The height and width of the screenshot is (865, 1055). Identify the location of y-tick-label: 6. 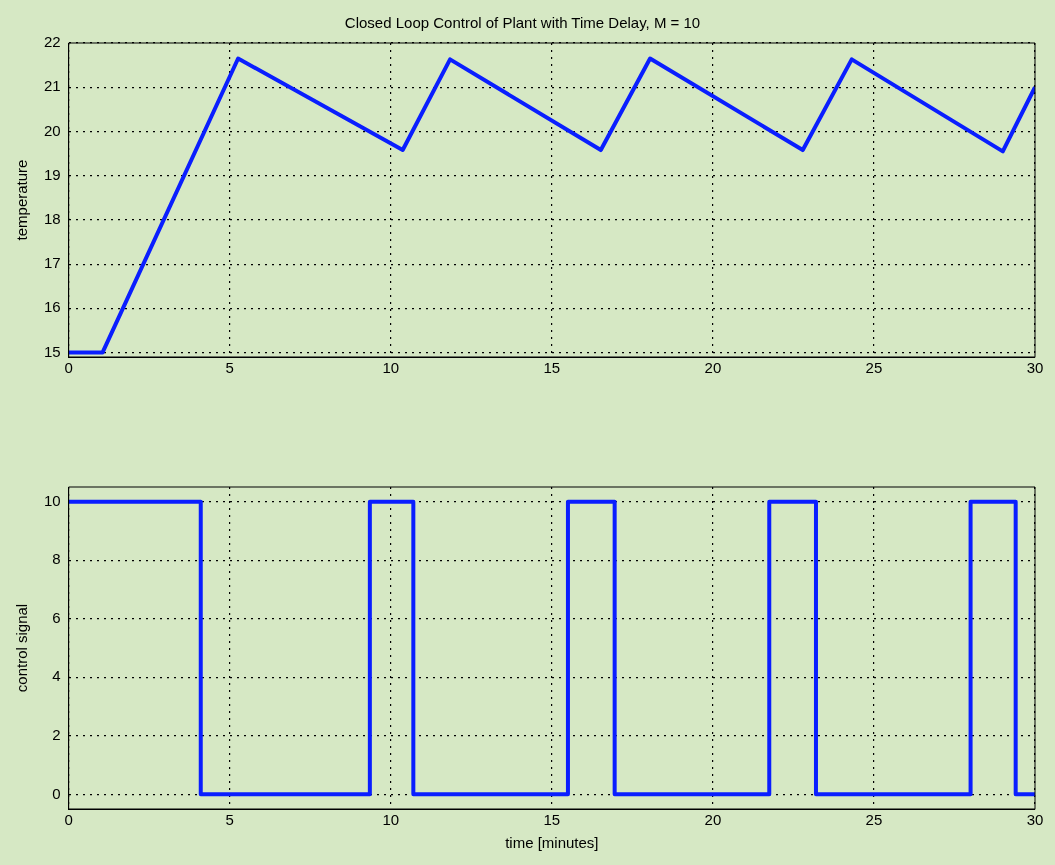
(56, 617).